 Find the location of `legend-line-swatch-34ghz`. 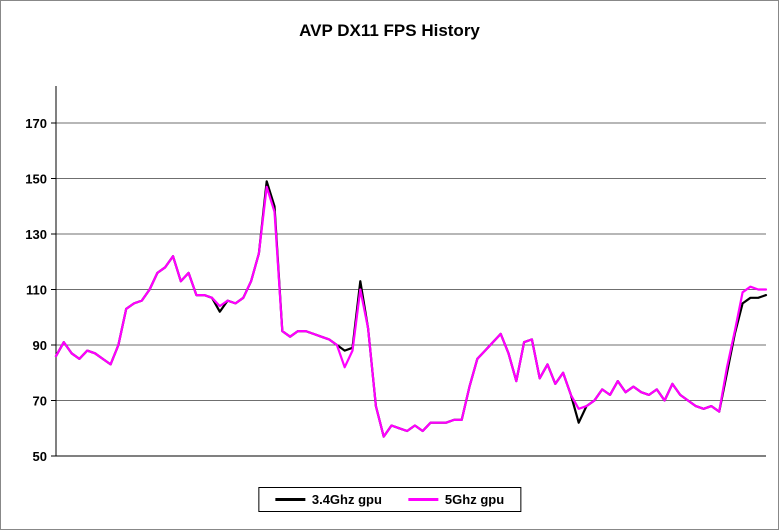

legend-line-swatch-34ghz is located at coordinates (289, 499).